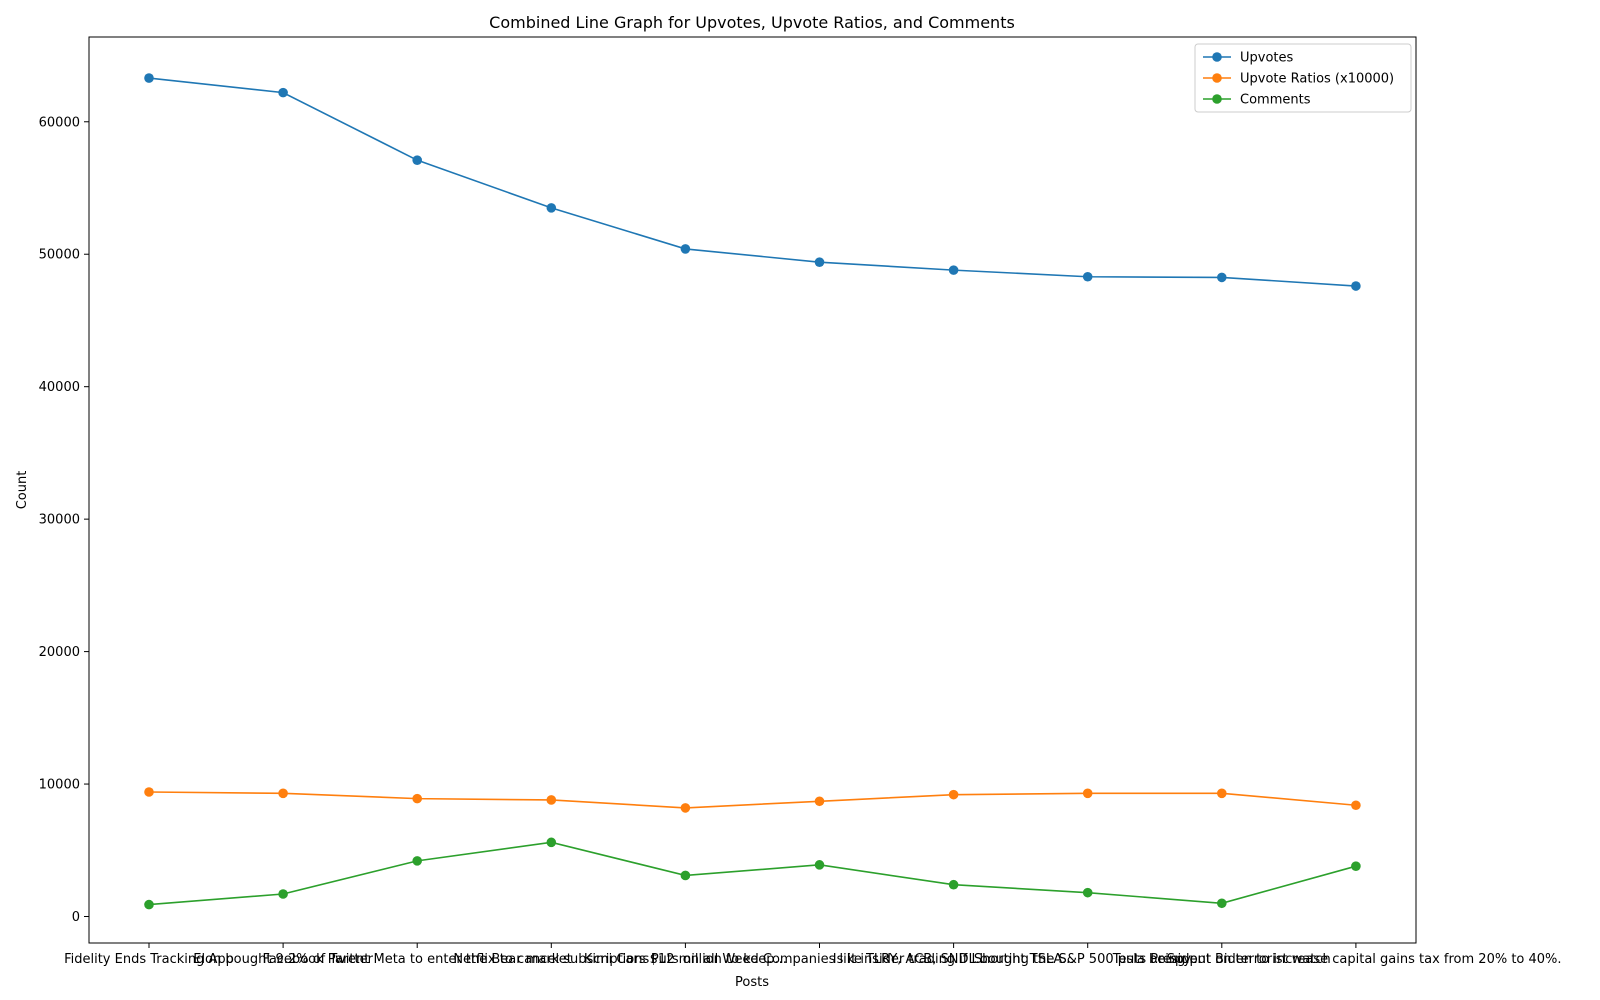  Describe the element at coordinates (149, 959) in the screenshot. I see `x-tick-label: Fidelity Ends Tracking App` at that location.